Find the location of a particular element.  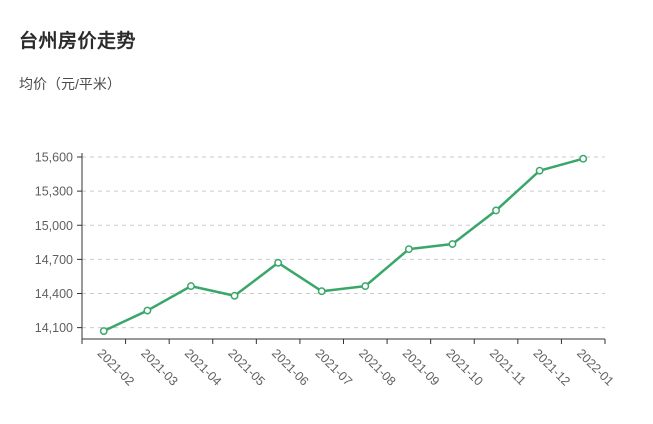

x-tick-label: 2021-10 is located at coordinates (464, 367).